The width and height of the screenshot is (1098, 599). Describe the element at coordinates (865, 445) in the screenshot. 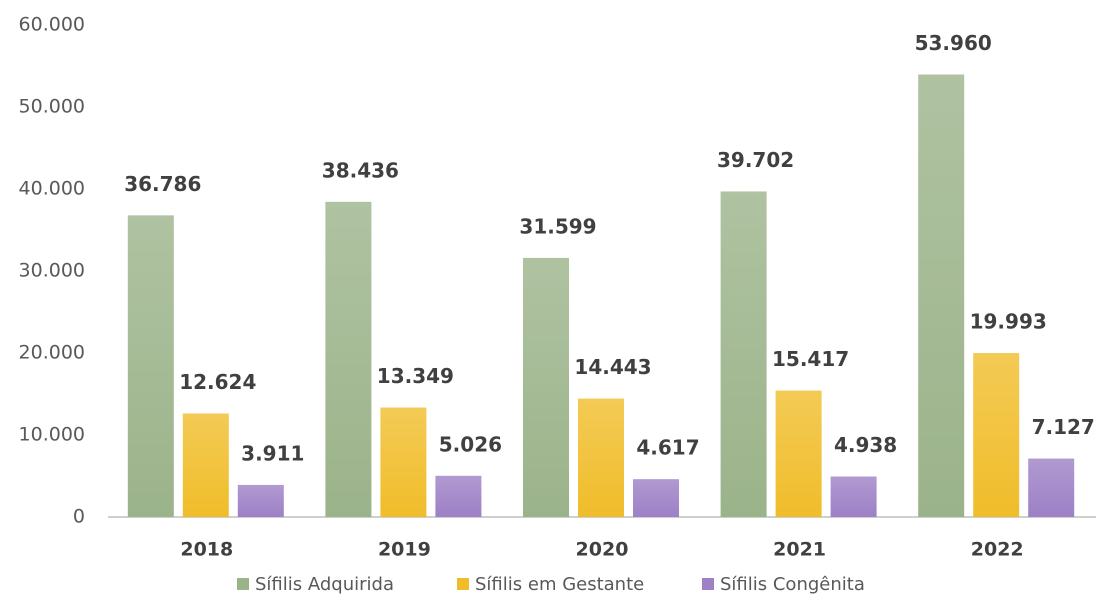

I see `data-label: 4.938` at that location.